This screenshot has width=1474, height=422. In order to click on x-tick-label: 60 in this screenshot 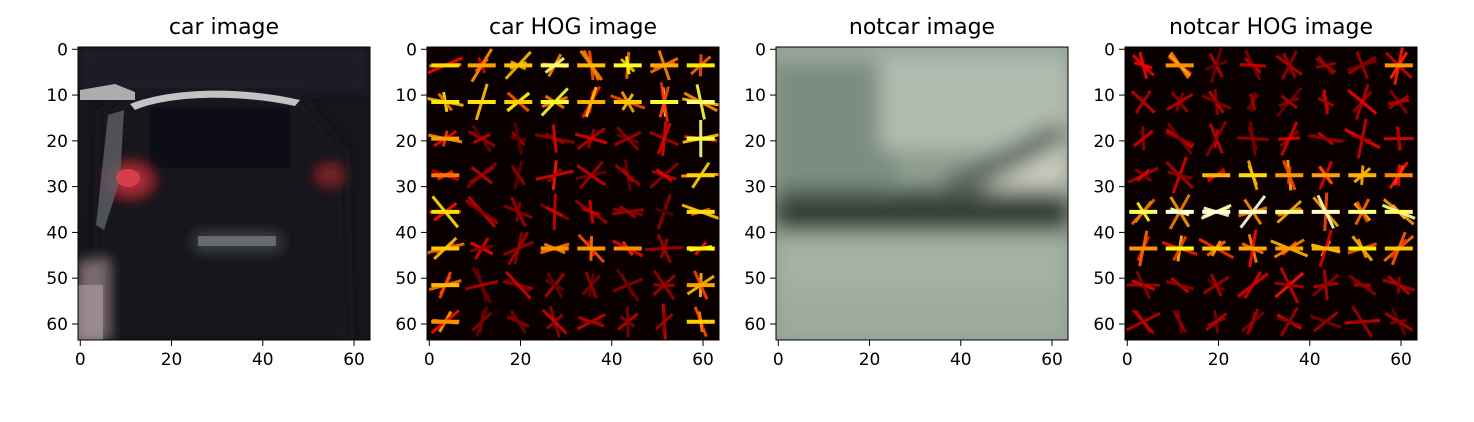, I will do `click(354, 360)`.